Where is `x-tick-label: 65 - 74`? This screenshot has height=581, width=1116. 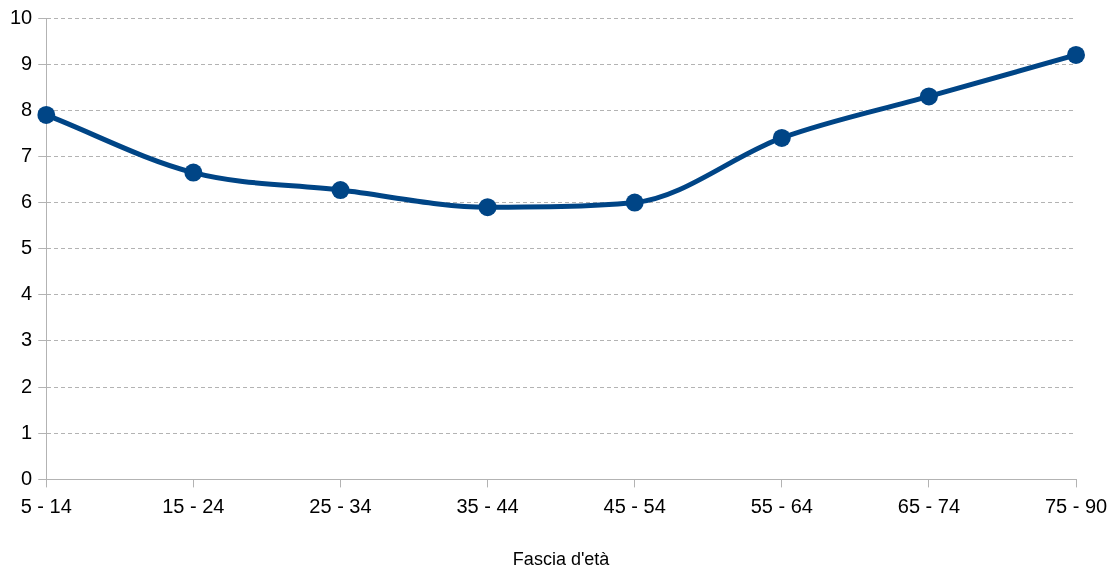 x-tick-label: 65 - 74 is located at coordinates (929, 505).